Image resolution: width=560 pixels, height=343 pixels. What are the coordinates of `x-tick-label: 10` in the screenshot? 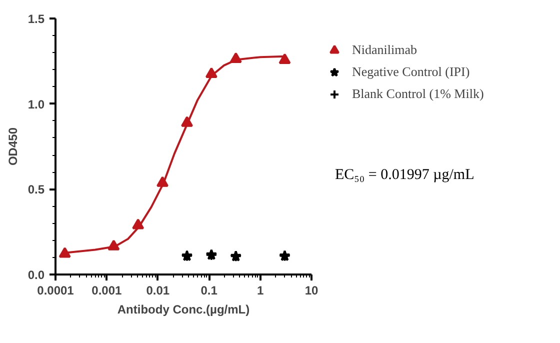 It's located at (311, 291).